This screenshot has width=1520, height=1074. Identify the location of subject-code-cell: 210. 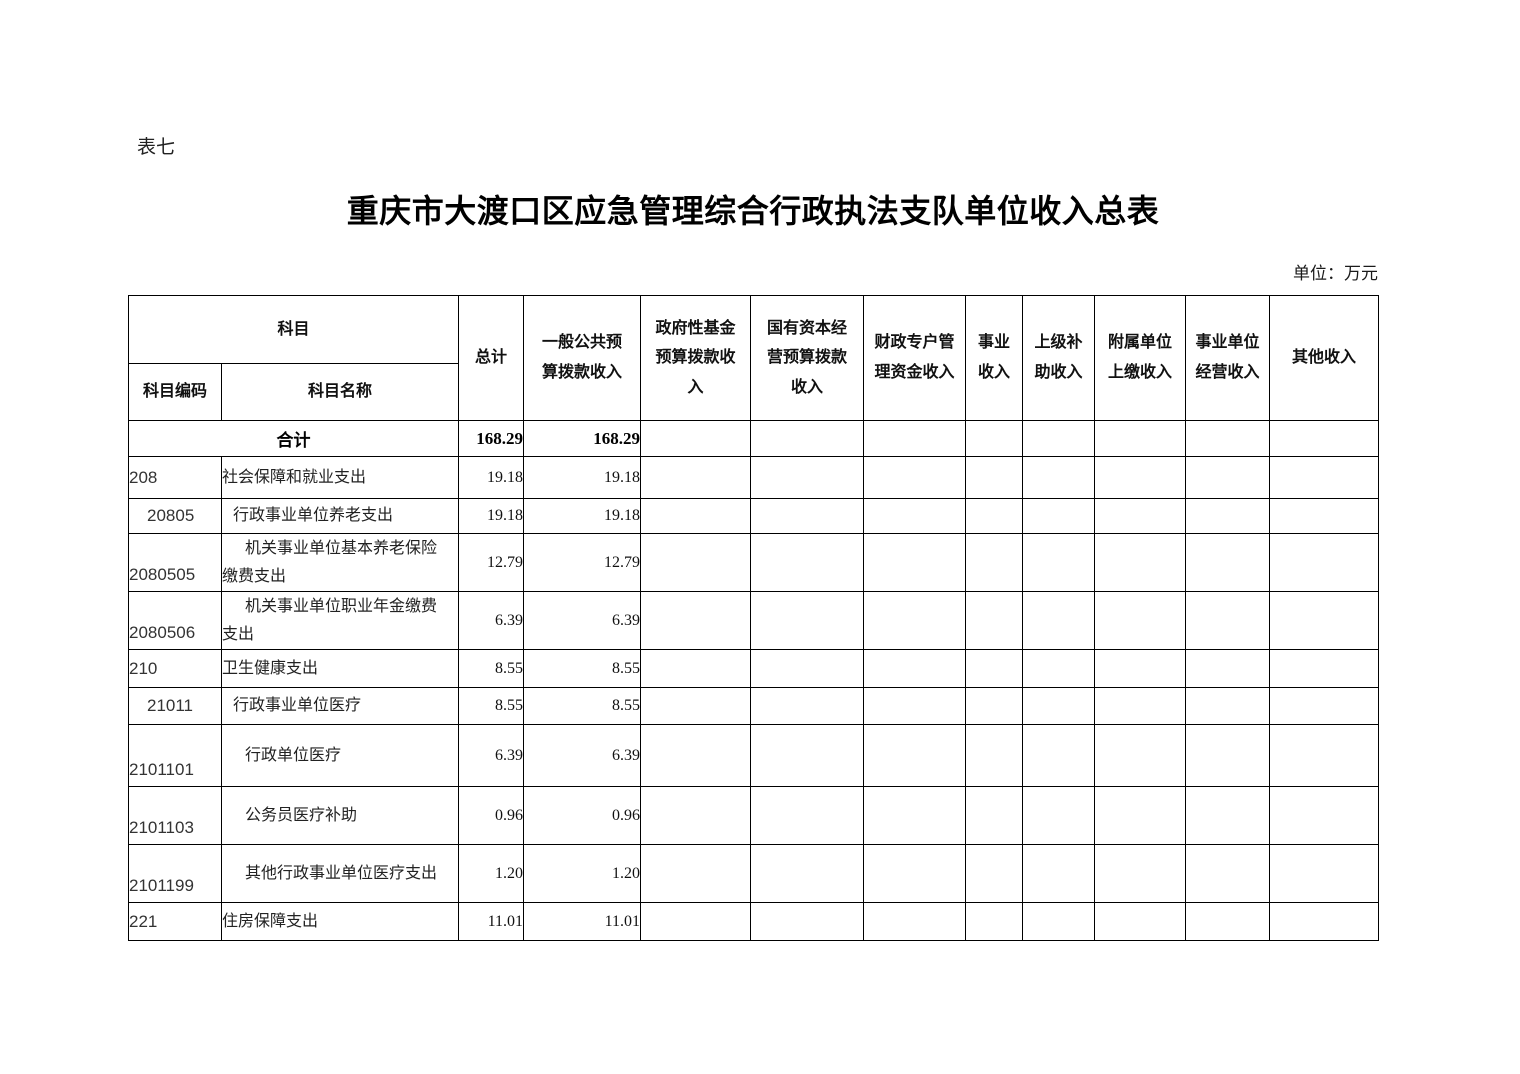
(175, 668).